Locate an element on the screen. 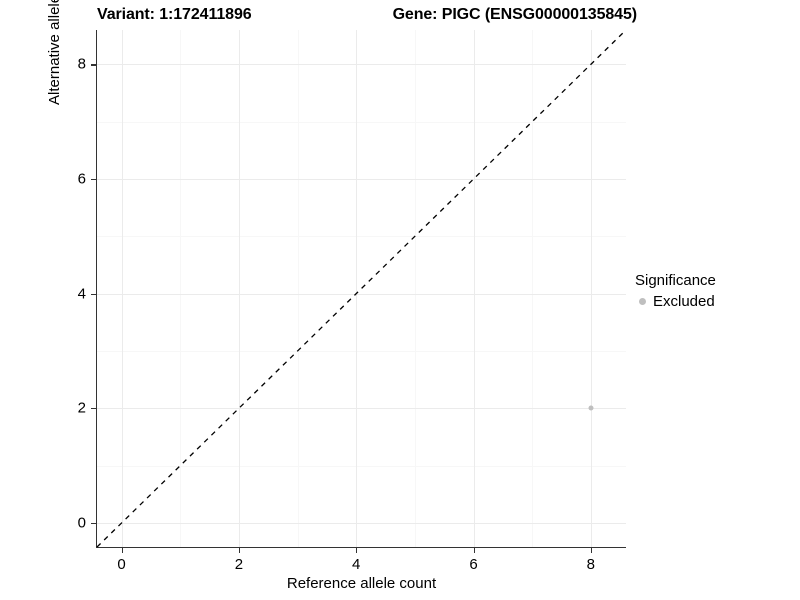 This screenshot has width=800, height=600. legend-key-dot-icon is located at coordinates (642, 301).